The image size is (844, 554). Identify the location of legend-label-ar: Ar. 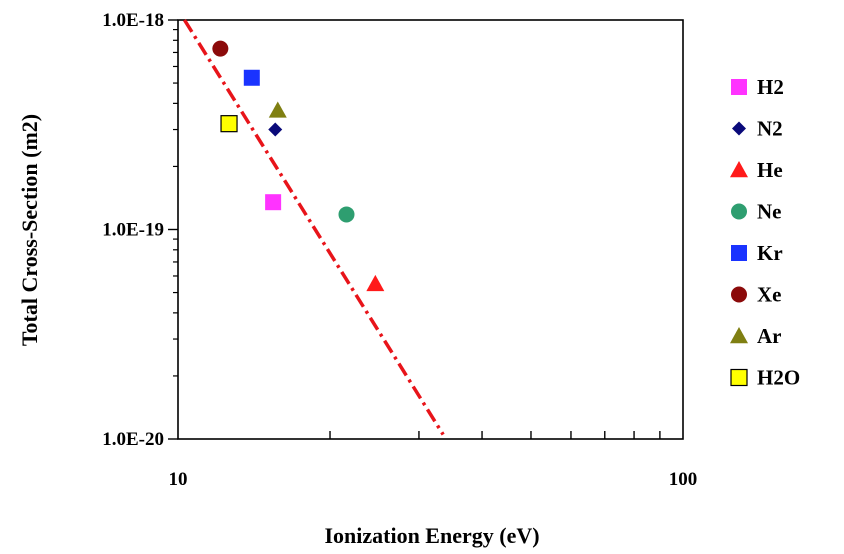
(769, 336).